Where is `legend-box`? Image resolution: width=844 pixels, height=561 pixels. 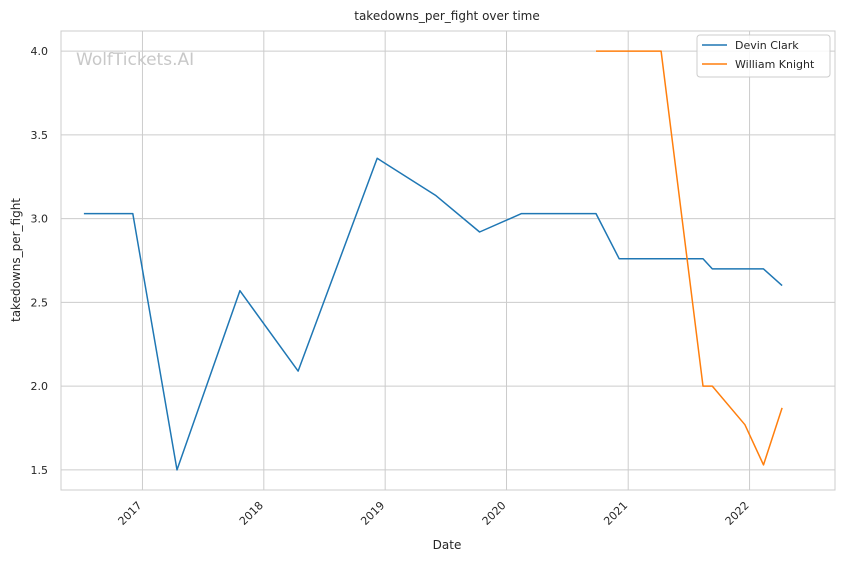
legend-box is located at coordinates (763, 56).